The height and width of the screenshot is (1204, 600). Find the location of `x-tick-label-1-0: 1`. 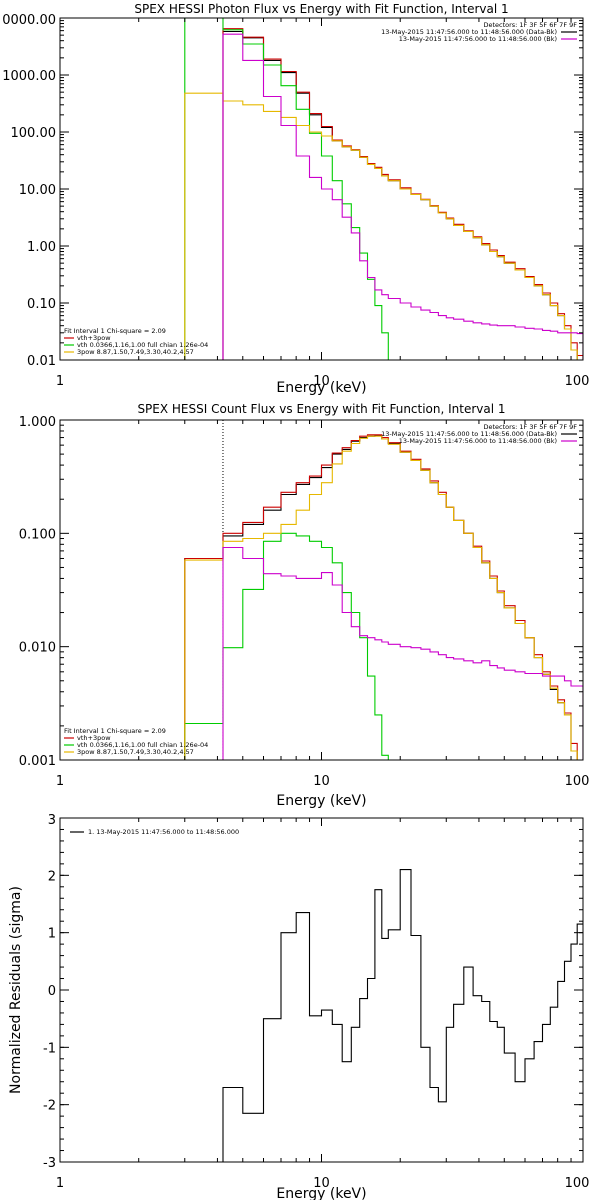

x-tick-label-1-0: 1 is located at coordinates (60, 781).